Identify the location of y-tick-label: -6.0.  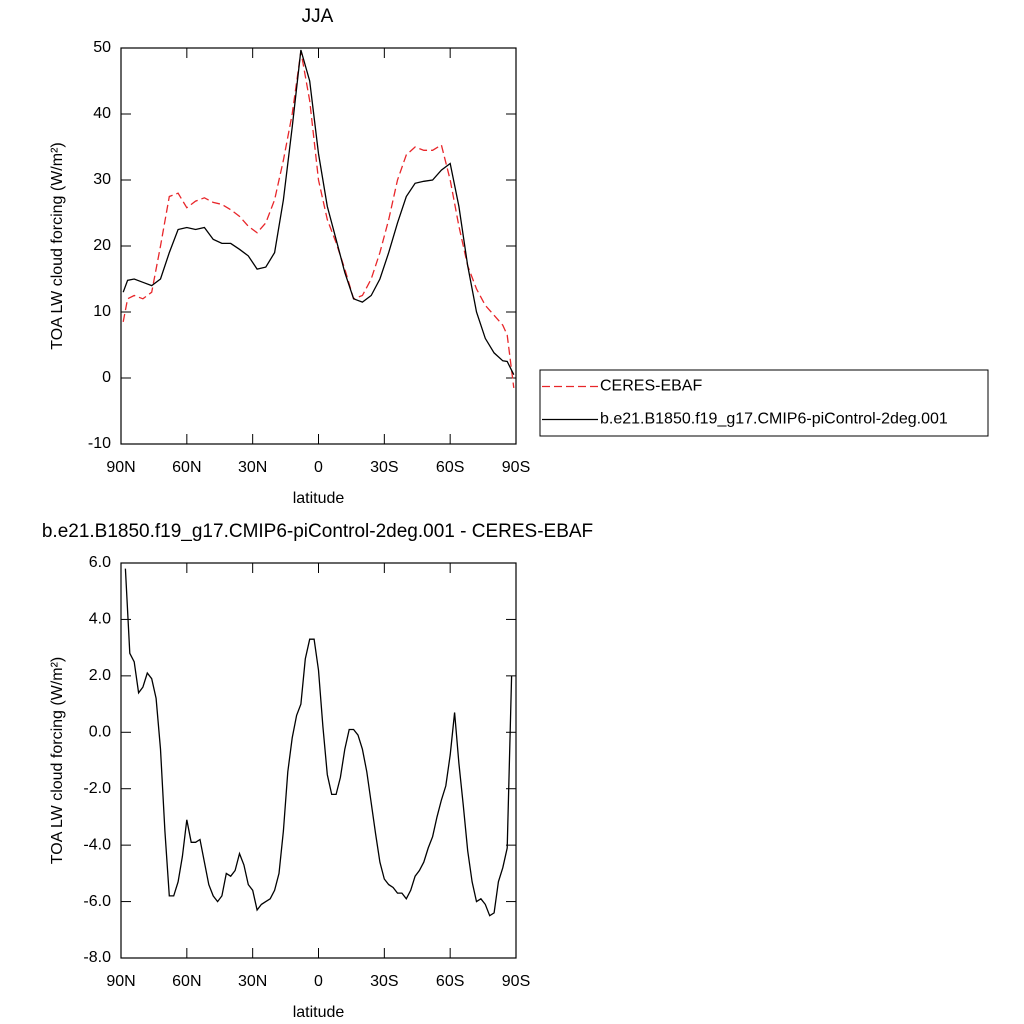
(97, 901).